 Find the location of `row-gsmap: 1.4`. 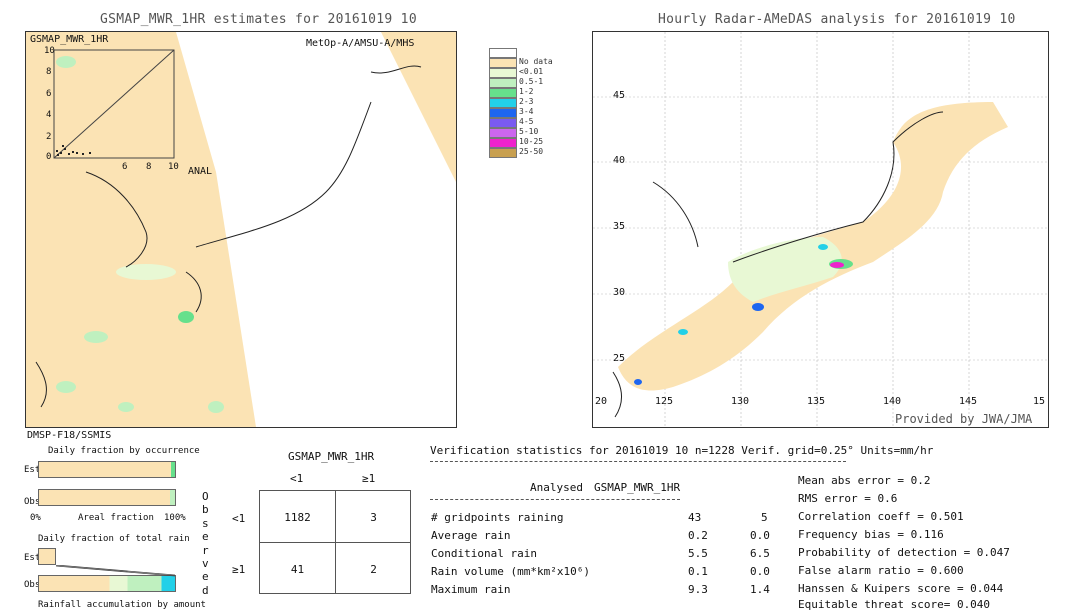

row-gsmap: 1.4 is located at coordinates (760, 589).